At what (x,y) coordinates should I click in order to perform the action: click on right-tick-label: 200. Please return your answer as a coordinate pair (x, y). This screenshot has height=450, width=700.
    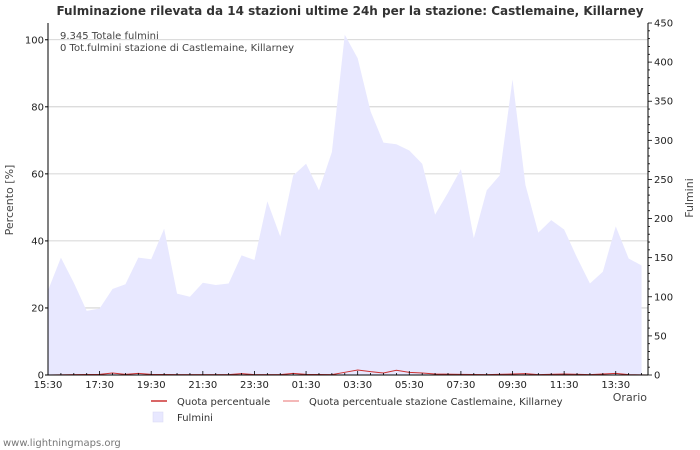
    Looking at the image, I should click on (663, 219).